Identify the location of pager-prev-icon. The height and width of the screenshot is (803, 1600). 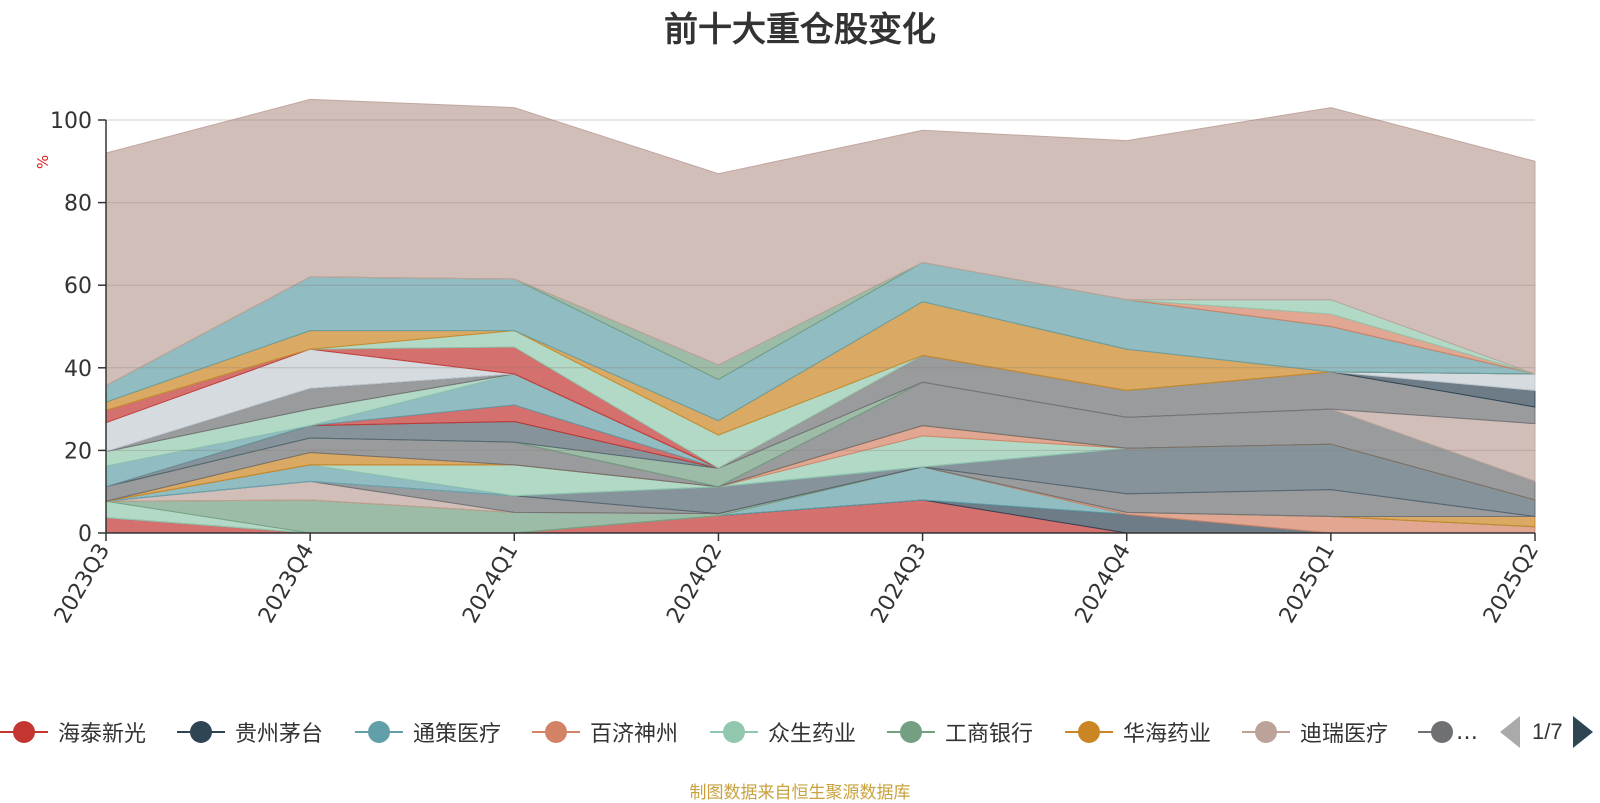
(1510, 732).